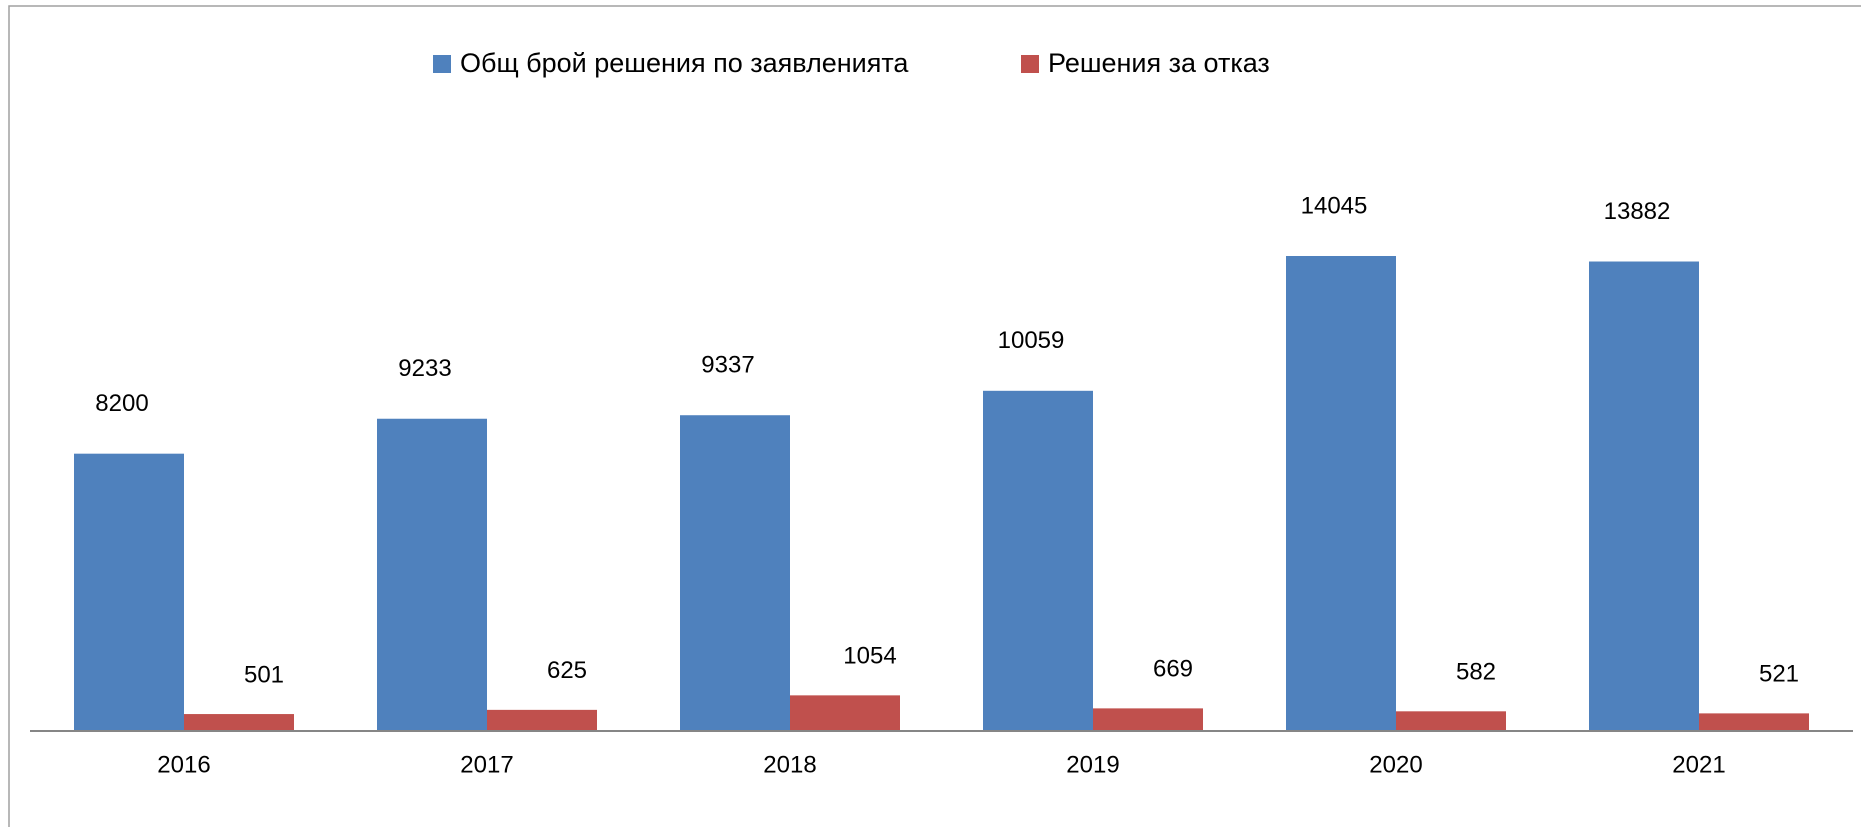  I want to click on data-label: 9337, so click(727, 365).